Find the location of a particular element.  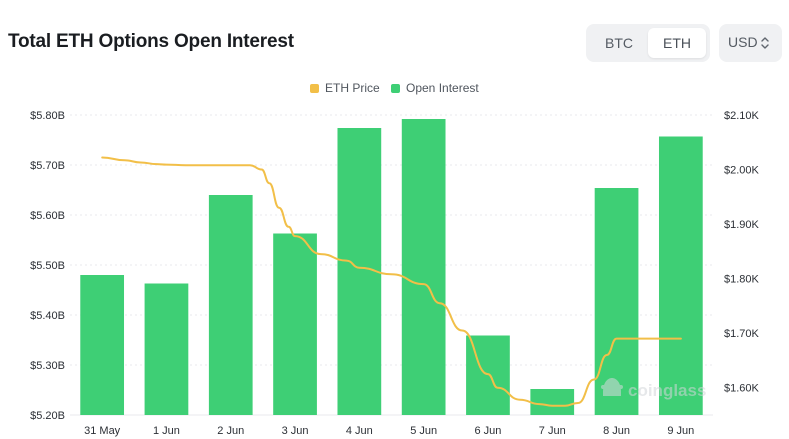

x-tick-label: 3 Jun is located at coordinates (295, 431).